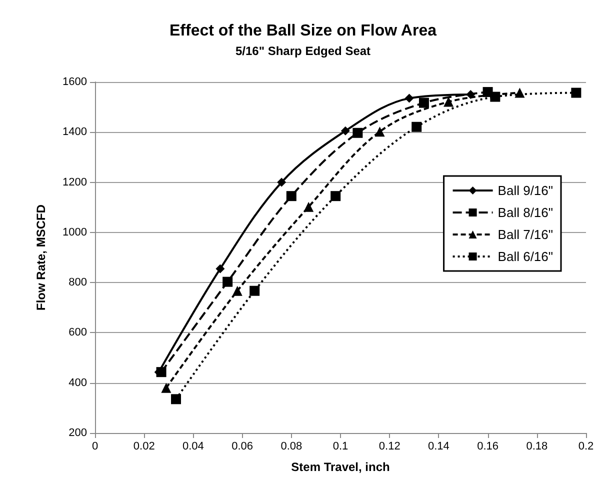  I want to click on y-tick-label: 1600, so click(74, 82).